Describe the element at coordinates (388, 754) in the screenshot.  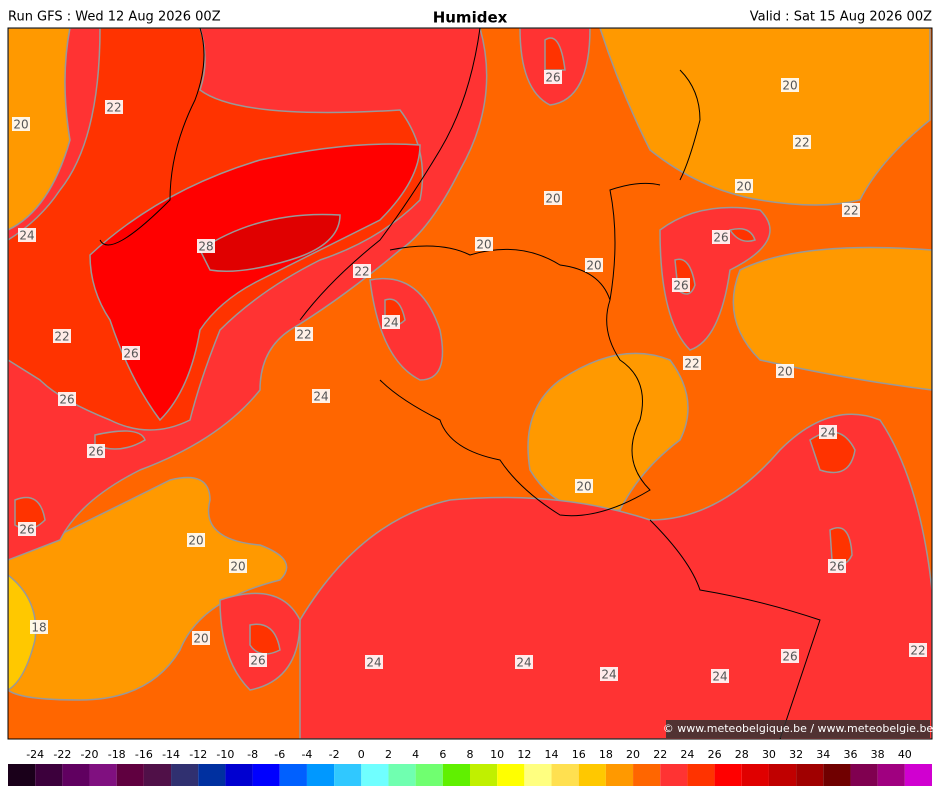
I see `colorbar-tick-label: 2` at that location.